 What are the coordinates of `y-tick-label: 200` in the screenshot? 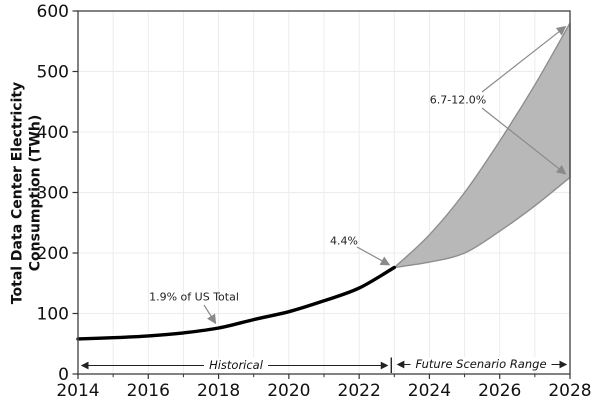 It's located at (53, 254).